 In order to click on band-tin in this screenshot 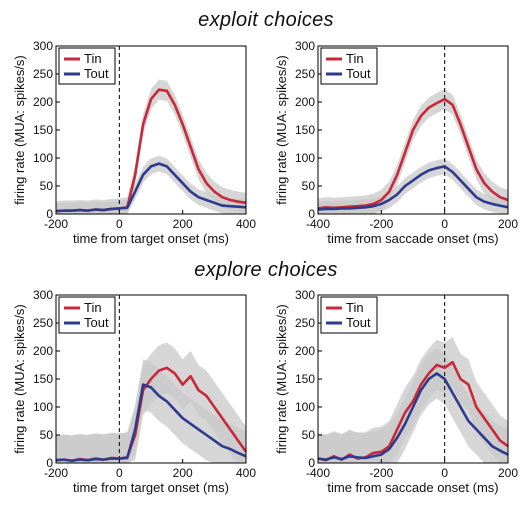, I will do `click(413, 151)`.